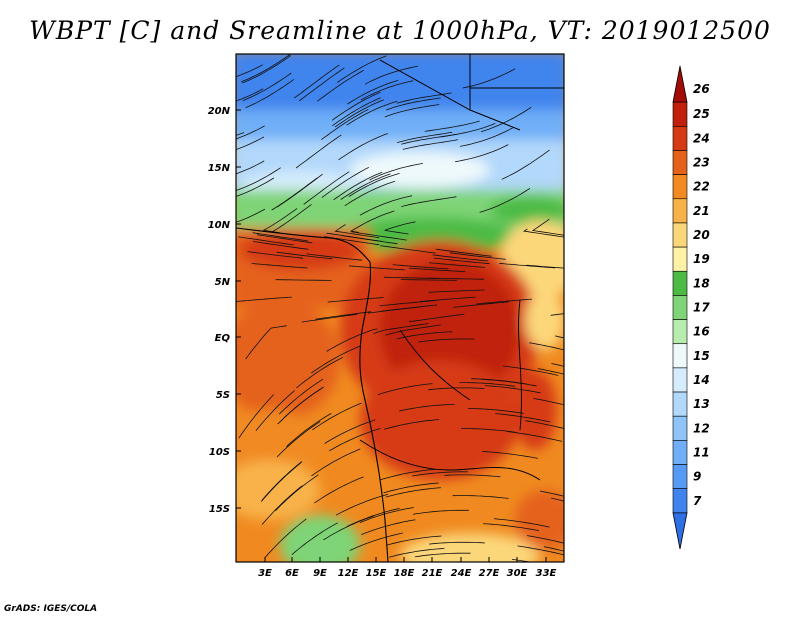  I want to click on colorbar-label: 26, so click(701, 89).